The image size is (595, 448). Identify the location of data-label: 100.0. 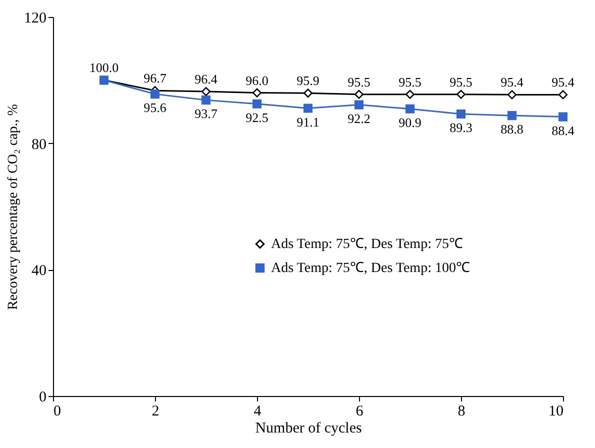
(104, 68).